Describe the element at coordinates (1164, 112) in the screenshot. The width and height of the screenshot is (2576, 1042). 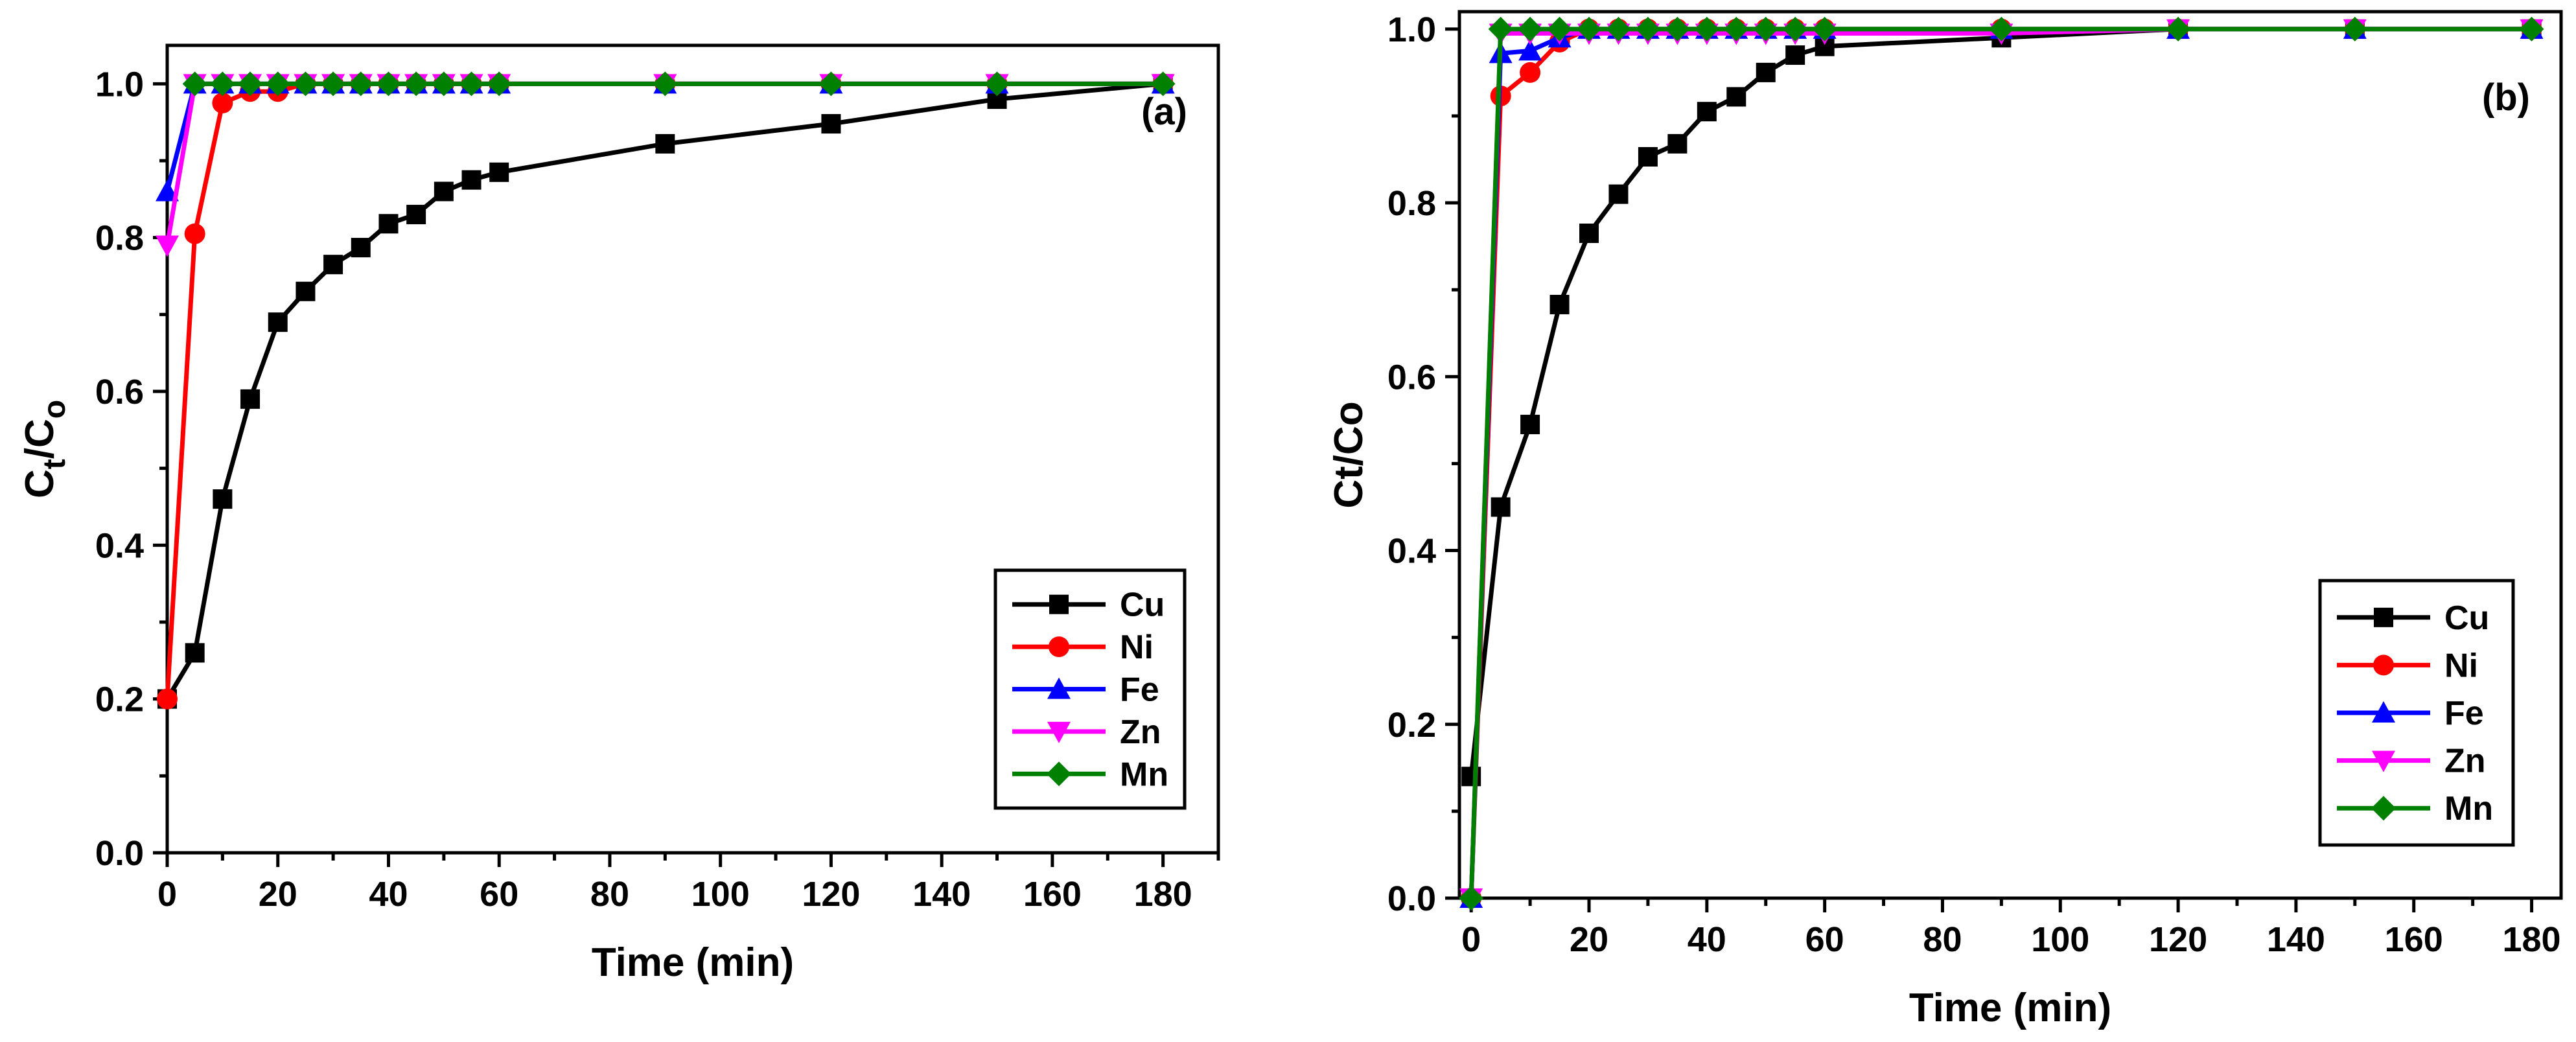
I see `panel-label: (a)` at that location.